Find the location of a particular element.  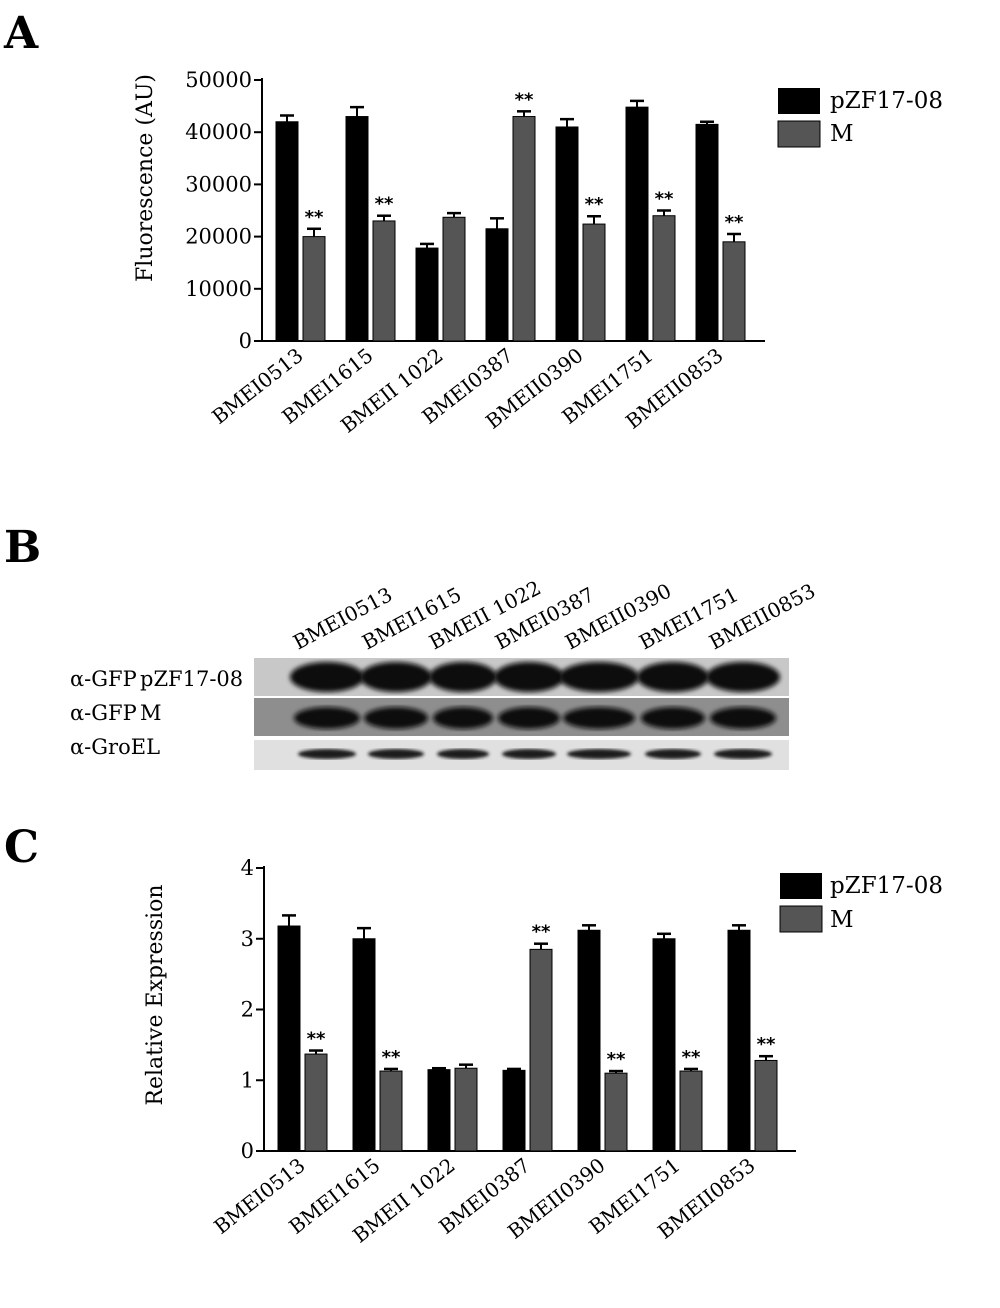

blot-band-pzf17-08-bmeii0390 is located at coordinates (599, 677).